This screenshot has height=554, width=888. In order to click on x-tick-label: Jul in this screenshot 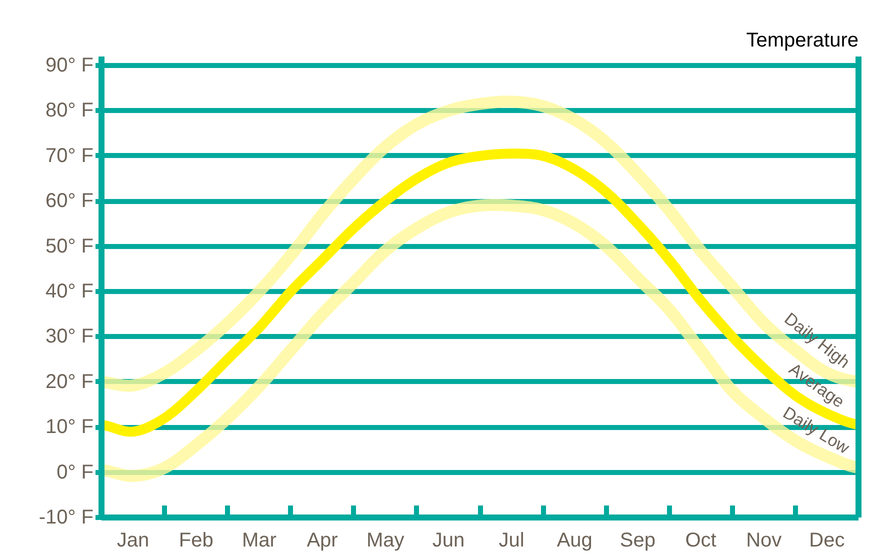, I will do `click(511, 541)`.